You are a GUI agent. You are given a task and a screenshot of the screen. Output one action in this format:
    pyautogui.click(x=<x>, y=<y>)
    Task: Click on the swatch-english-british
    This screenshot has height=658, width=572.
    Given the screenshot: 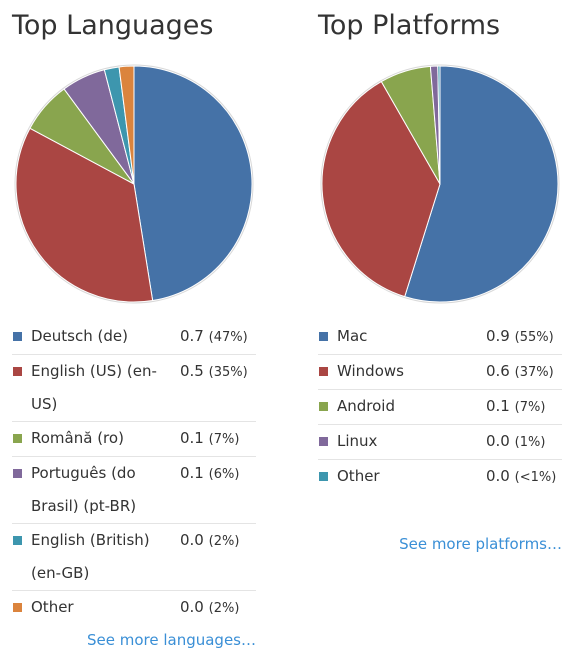 What is the action you would take?
    pyautogui.click(x=17, y=540)
    